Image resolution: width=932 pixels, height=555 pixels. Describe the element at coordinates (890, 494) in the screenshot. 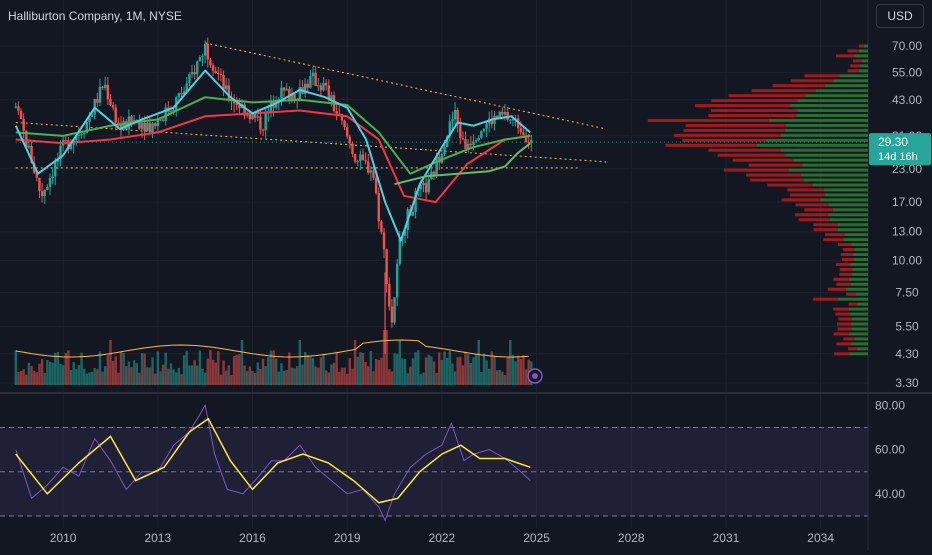

I see `rsi-tick-label: 40.00` at that location.